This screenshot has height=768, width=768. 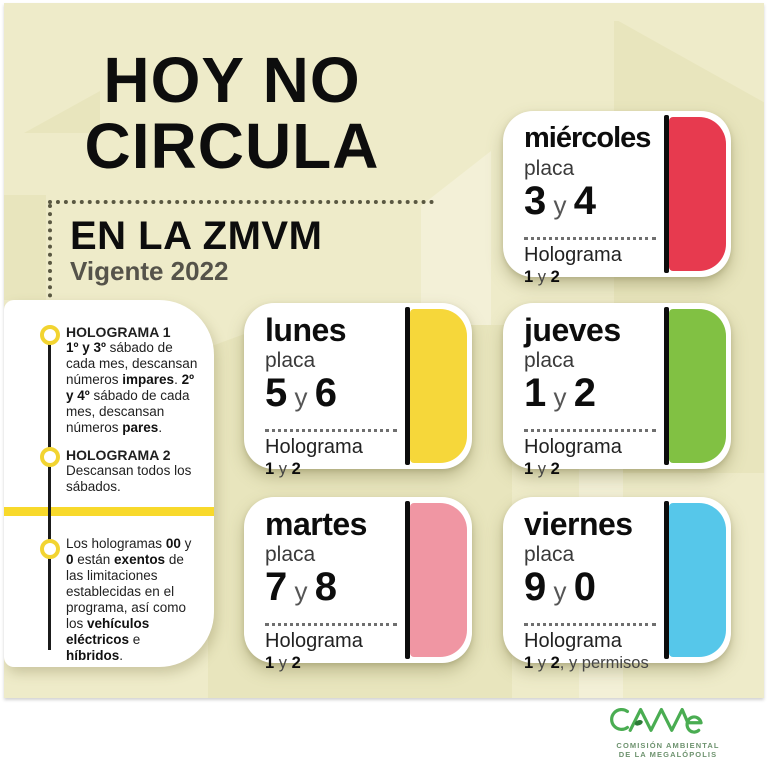 I want to click on color-block-green, so click(x=697, y=386).